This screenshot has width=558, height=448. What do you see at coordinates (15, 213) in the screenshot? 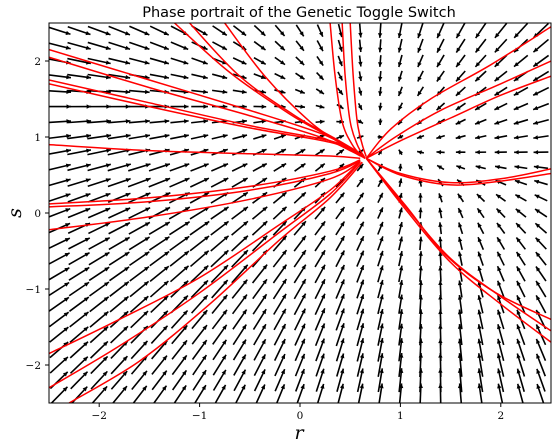
I see `y-axis-label: s` at bounding box center [15, 213].